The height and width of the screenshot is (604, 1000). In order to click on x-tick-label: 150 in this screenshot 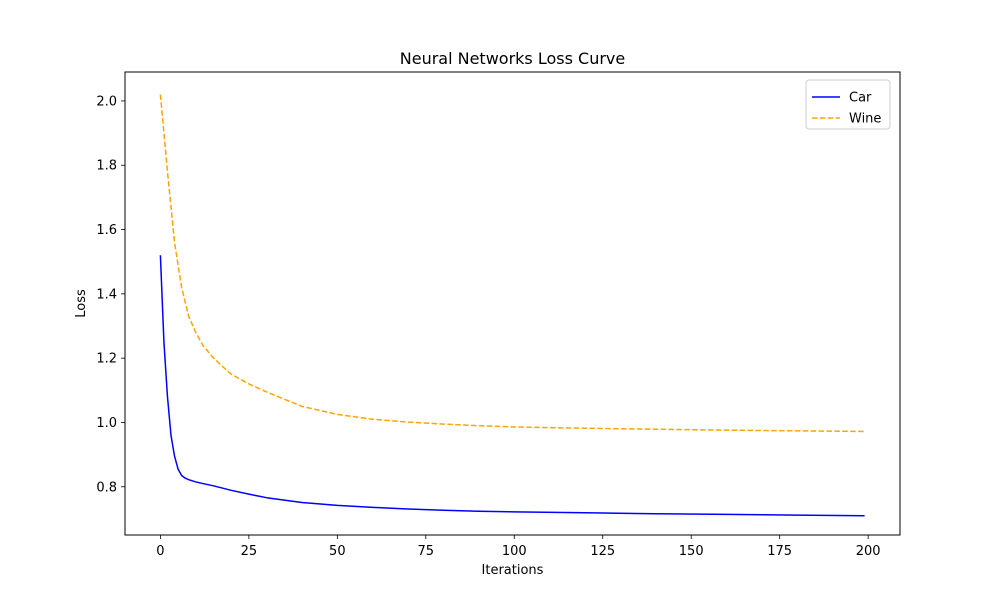, I will do `click(691, 551)`.